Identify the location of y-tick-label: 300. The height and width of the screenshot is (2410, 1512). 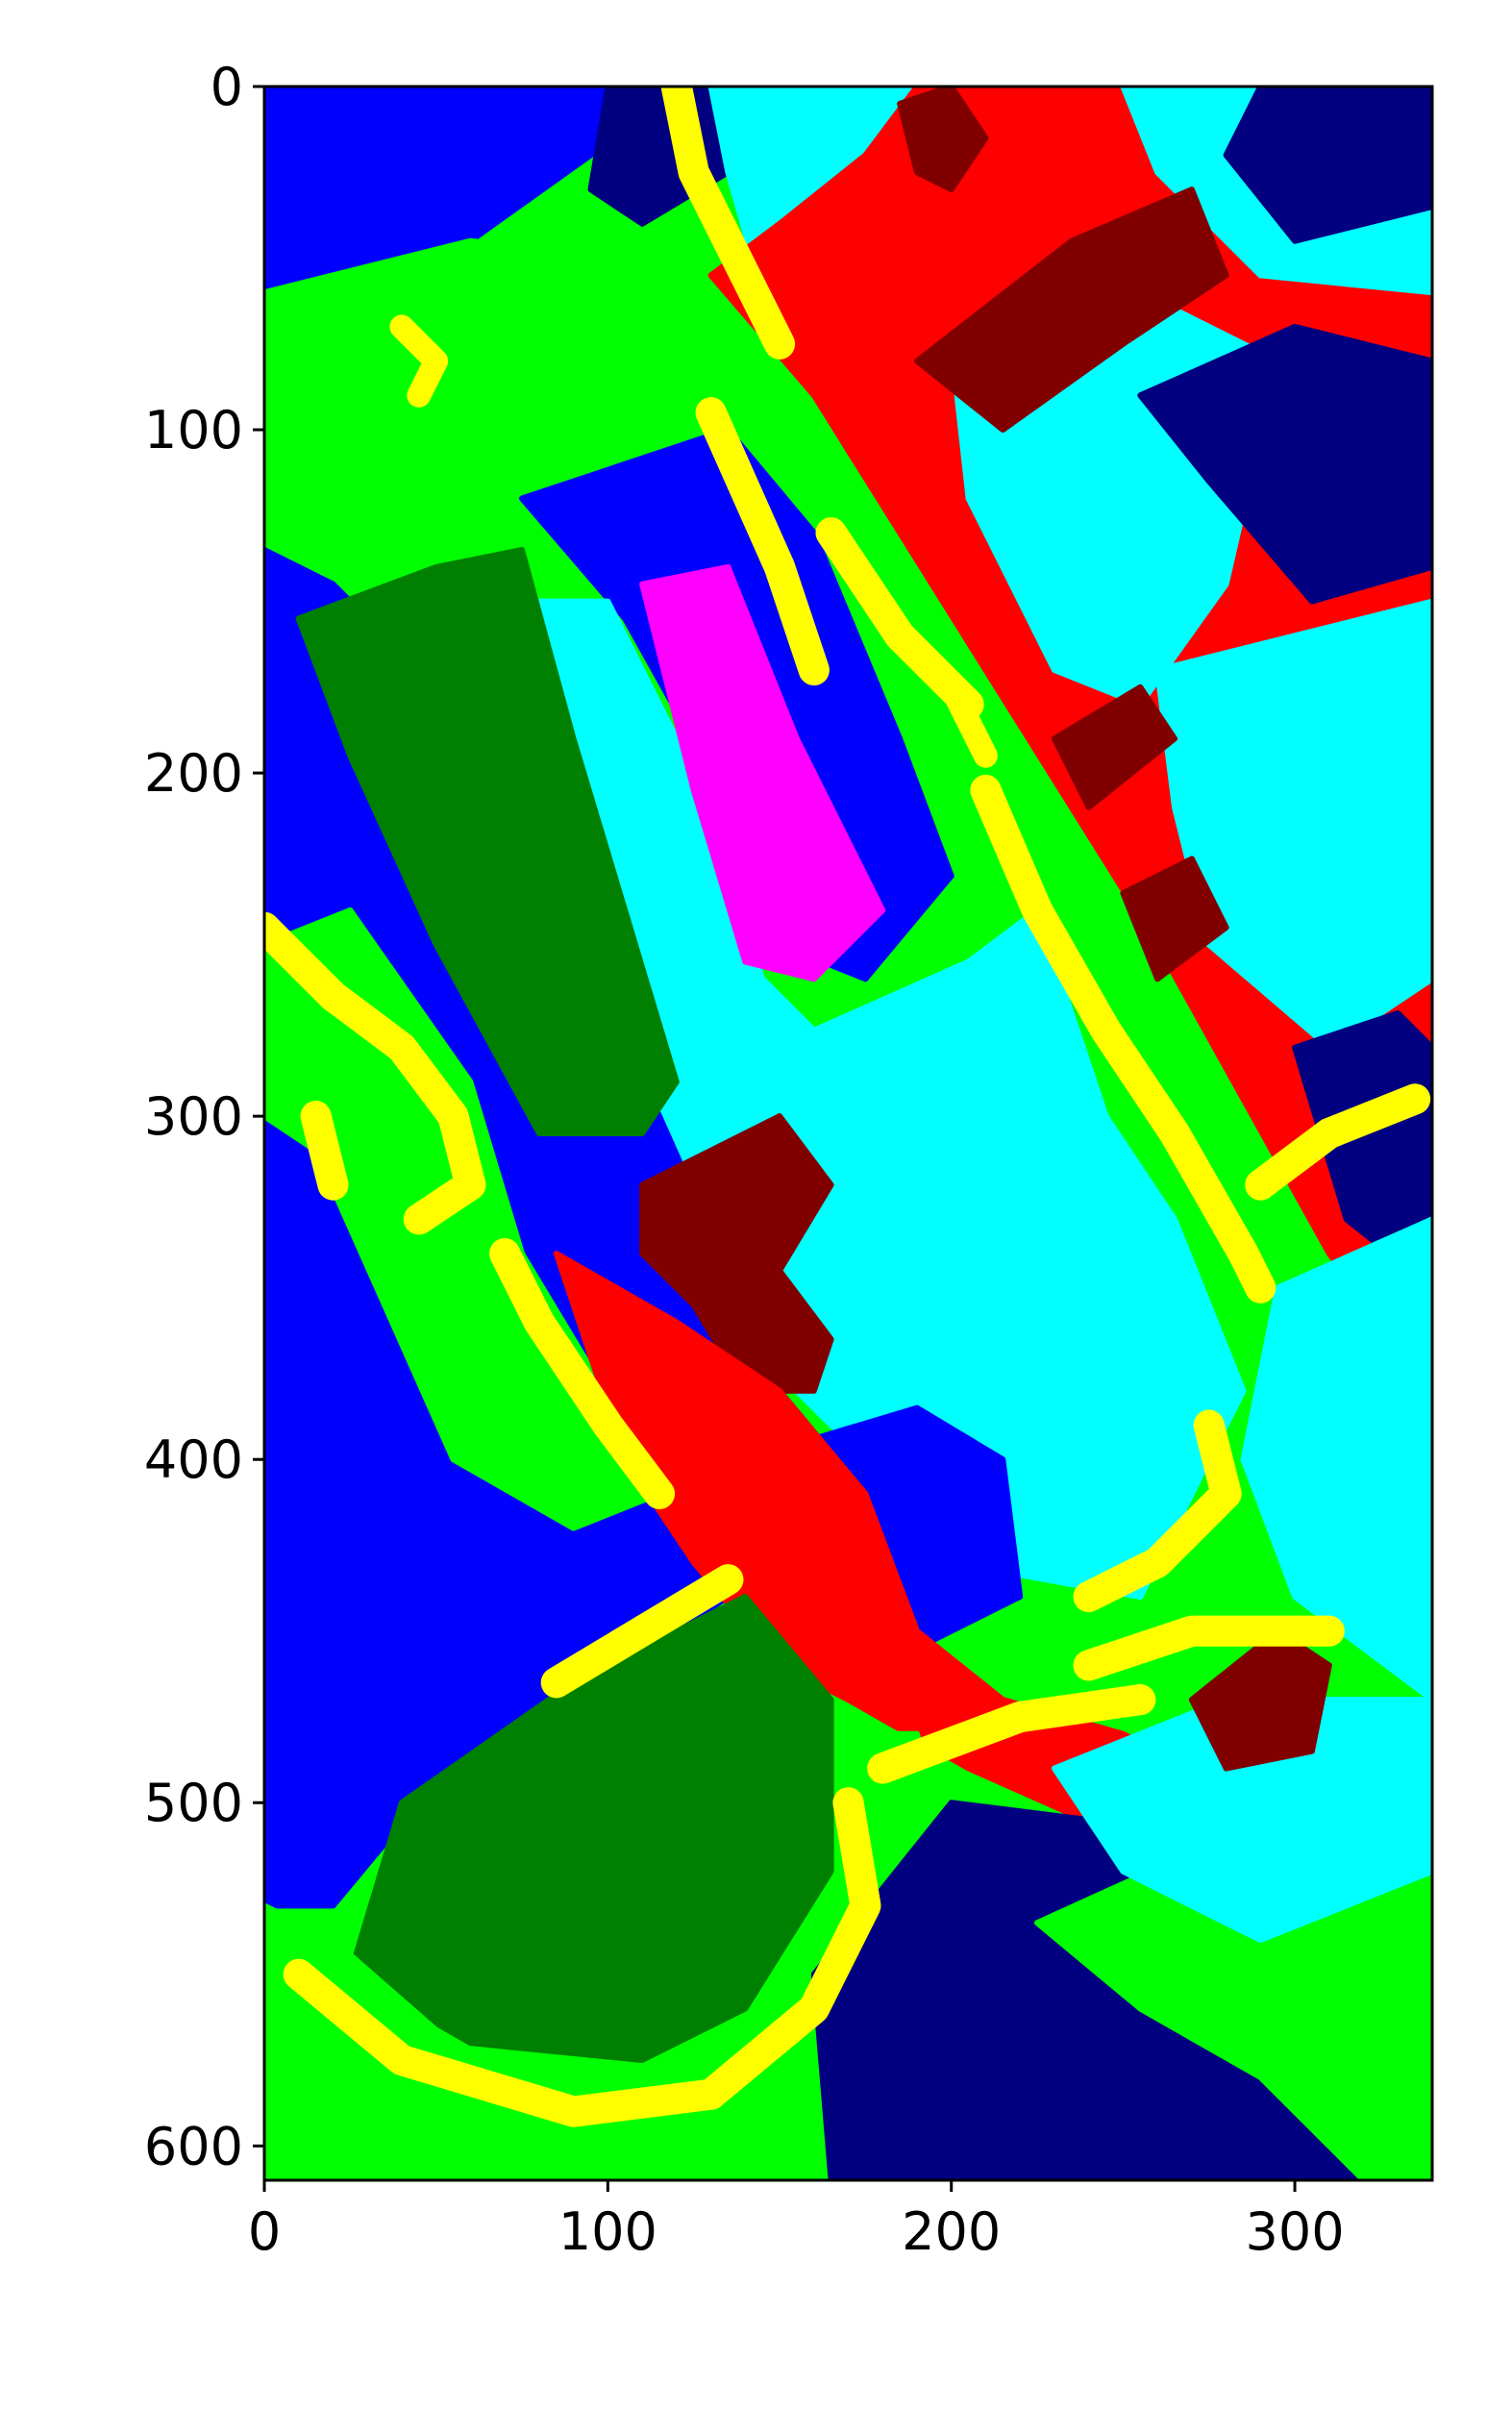
(193, 1117).